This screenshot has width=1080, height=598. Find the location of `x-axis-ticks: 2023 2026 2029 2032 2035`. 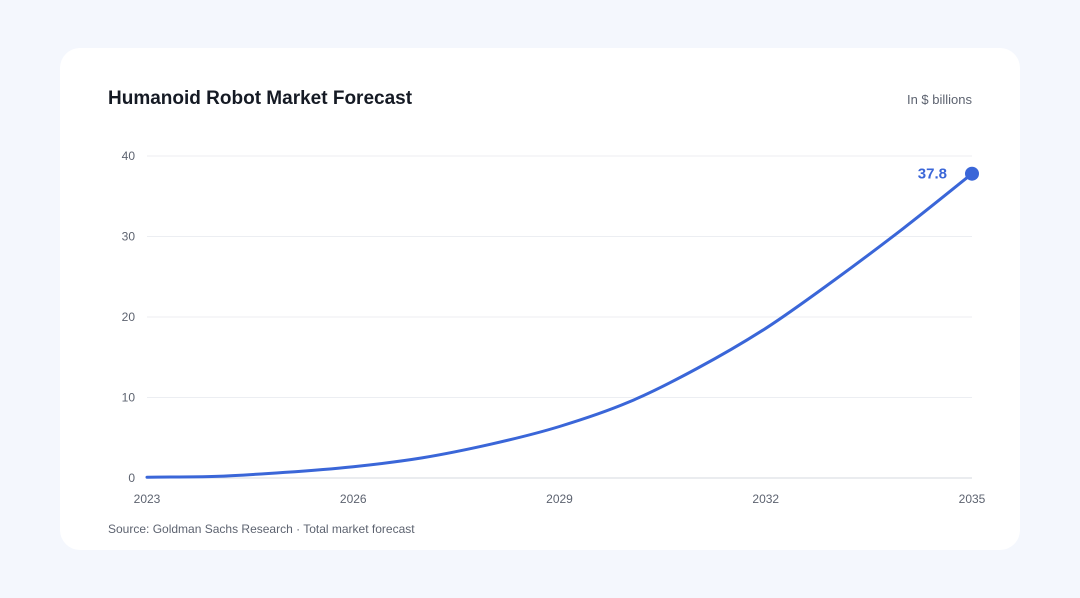

x-axis-ticks: 2023 2026 2029 2032 2035 is located at coordinates (560, 499).